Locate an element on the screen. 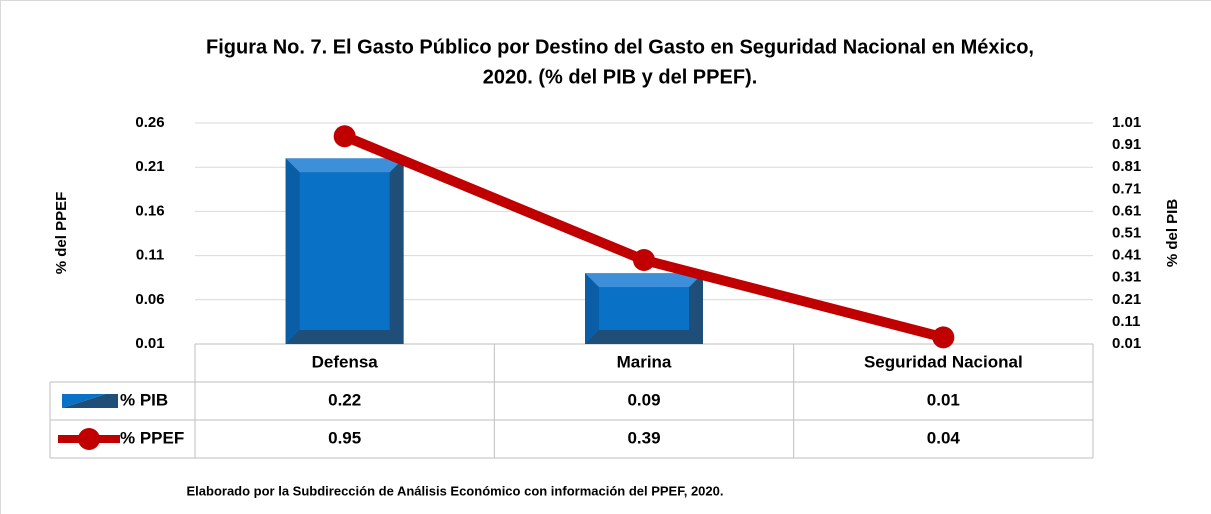 The width and height of the screenshot is (1211, 514). table-value: 0.22 is located at coordinates (344, 399).